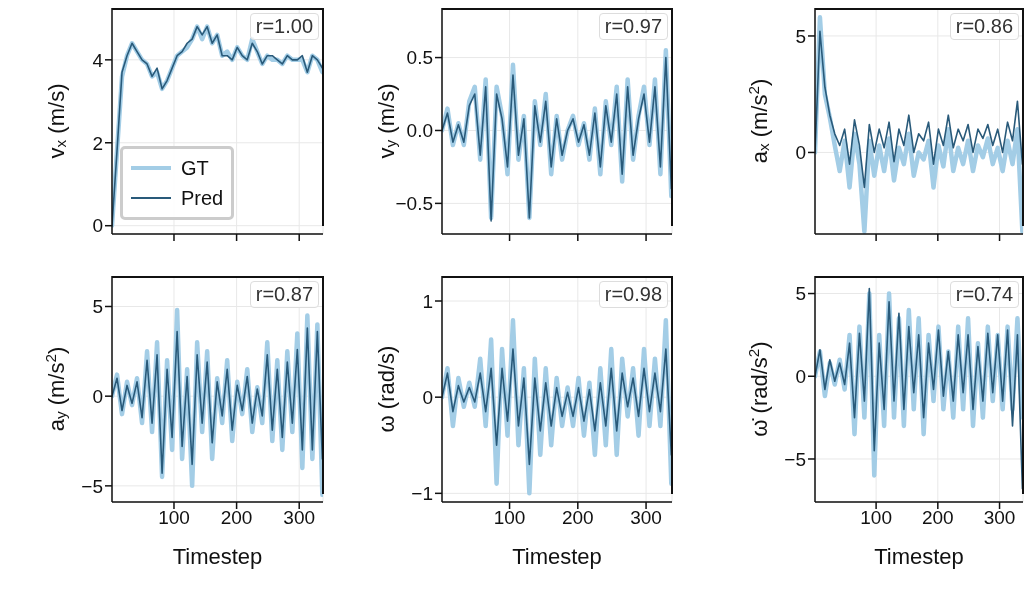 This screenshot has height=597, width=1031. I want to click on y-tick-label: −0.5, so click(414, 204).